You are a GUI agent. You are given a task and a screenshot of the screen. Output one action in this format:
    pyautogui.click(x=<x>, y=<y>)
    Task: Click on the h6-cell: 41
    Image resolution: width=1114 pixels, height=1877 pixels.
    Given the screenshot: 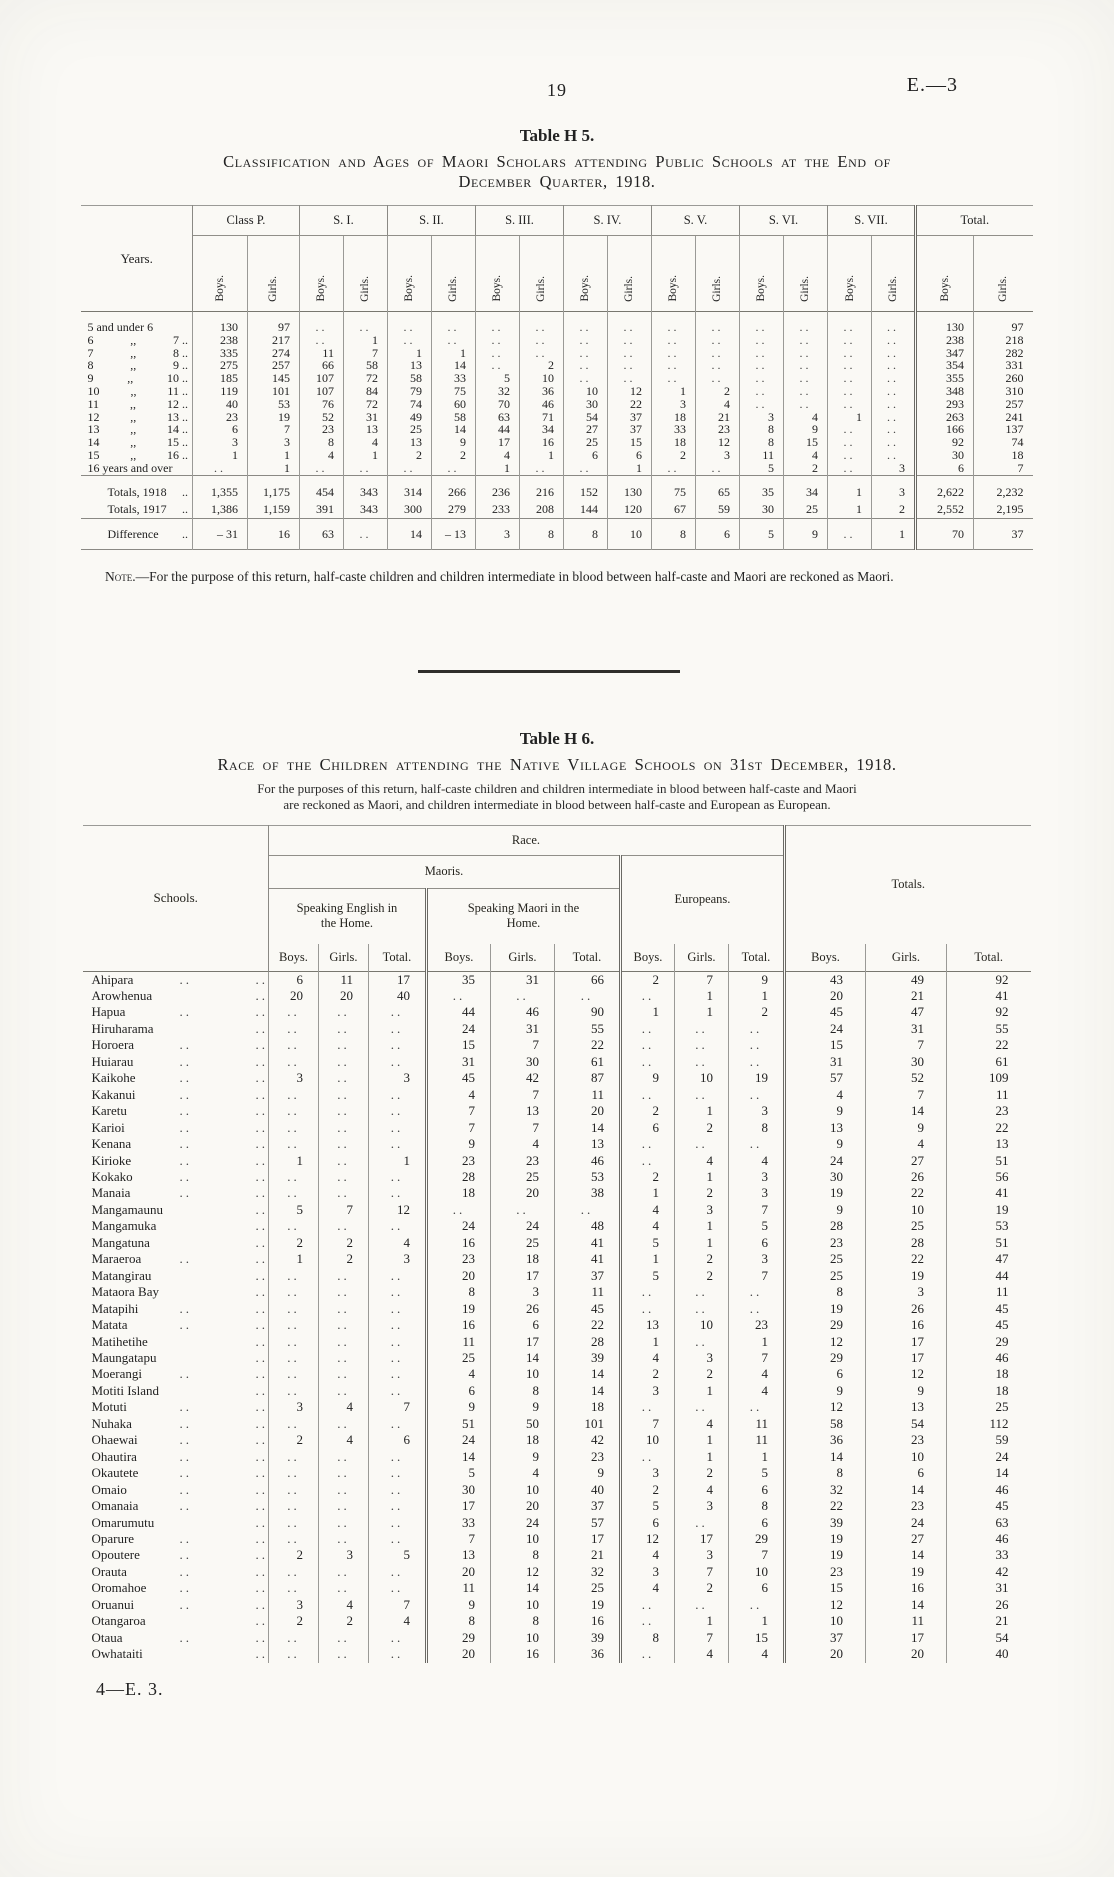 What is the action you would take?
    pyautogui.click(x=988, y=1193)
    